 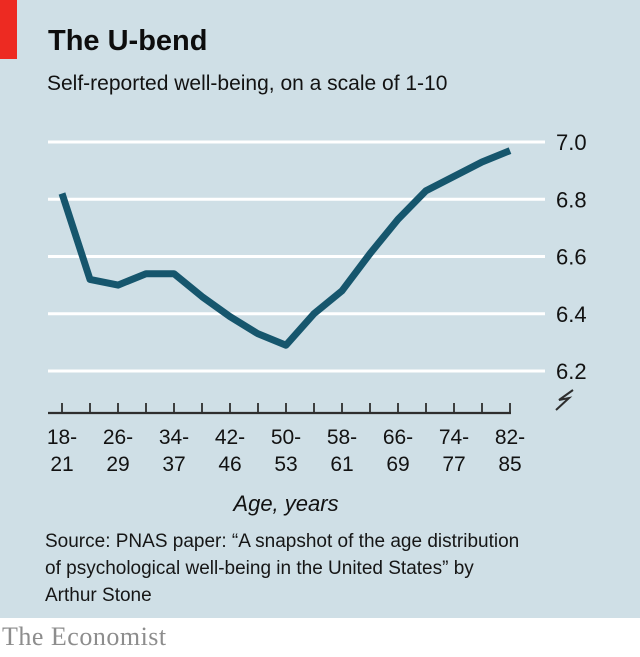 What do you see at coordinates (128, 41) in the screenshot?
I see `chart-title: The U-bend` at bounding box center [128, 41].